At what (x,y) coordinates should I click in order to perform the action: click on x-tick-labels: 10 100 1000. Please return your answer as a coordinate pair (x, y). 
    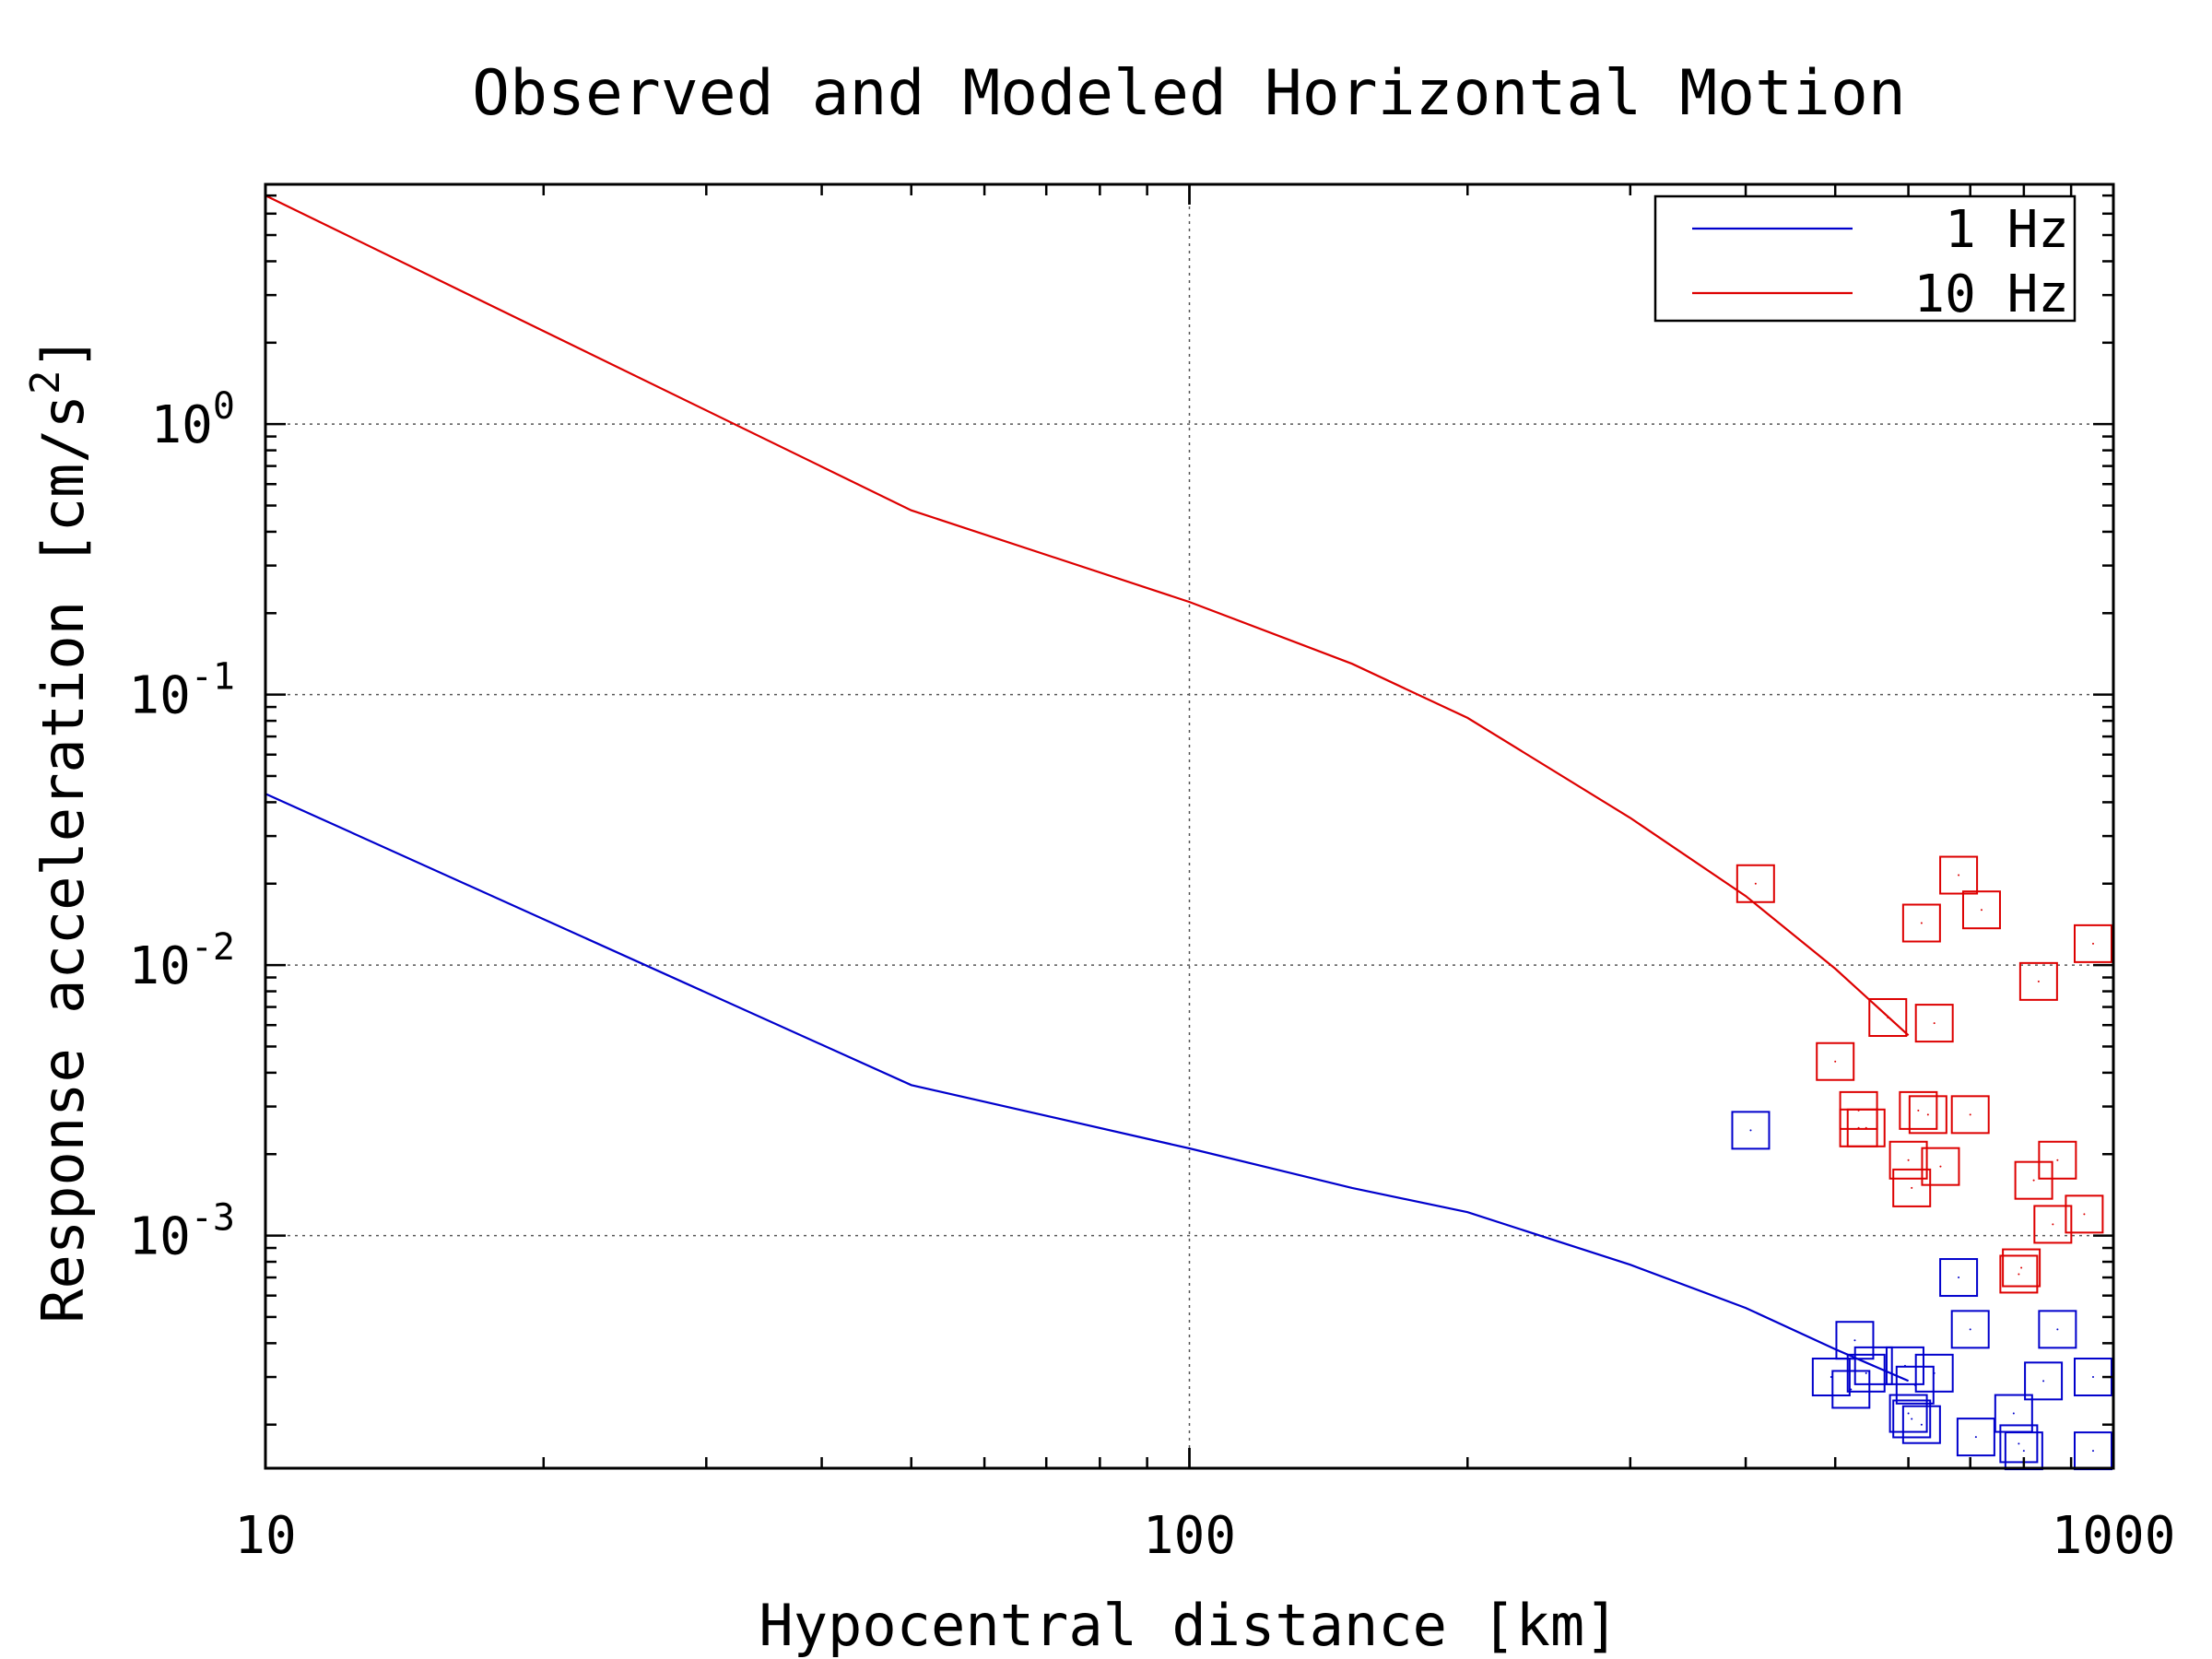
    Looking at the image, I should click on (1204, 1536).